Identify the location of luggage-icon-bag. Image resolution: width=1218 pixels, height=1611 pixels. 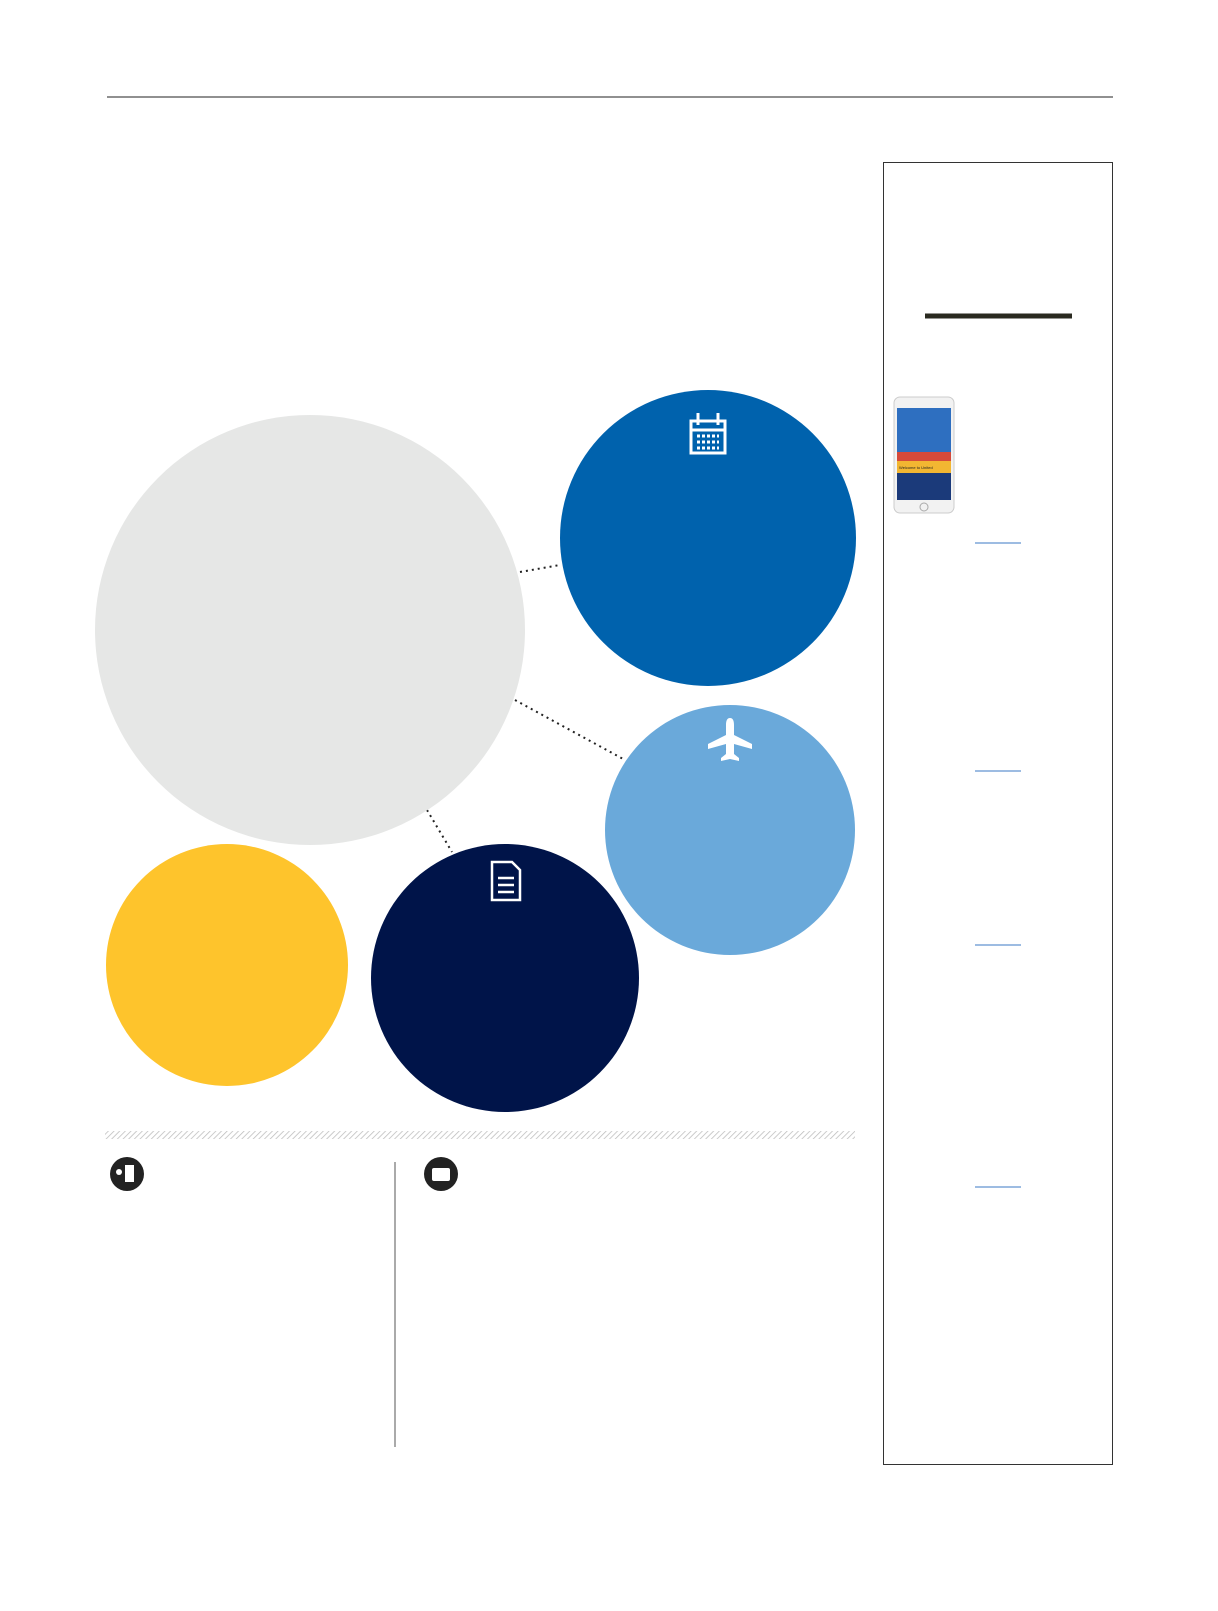
(441, 1174).